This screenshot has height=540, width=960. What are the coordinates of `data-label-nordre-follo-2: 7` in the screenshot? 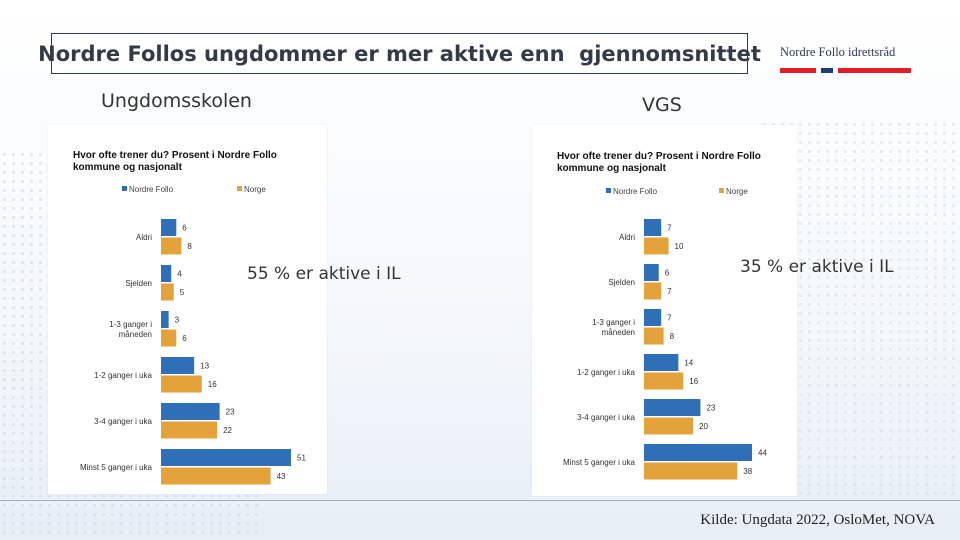 It's located at (669, 318).